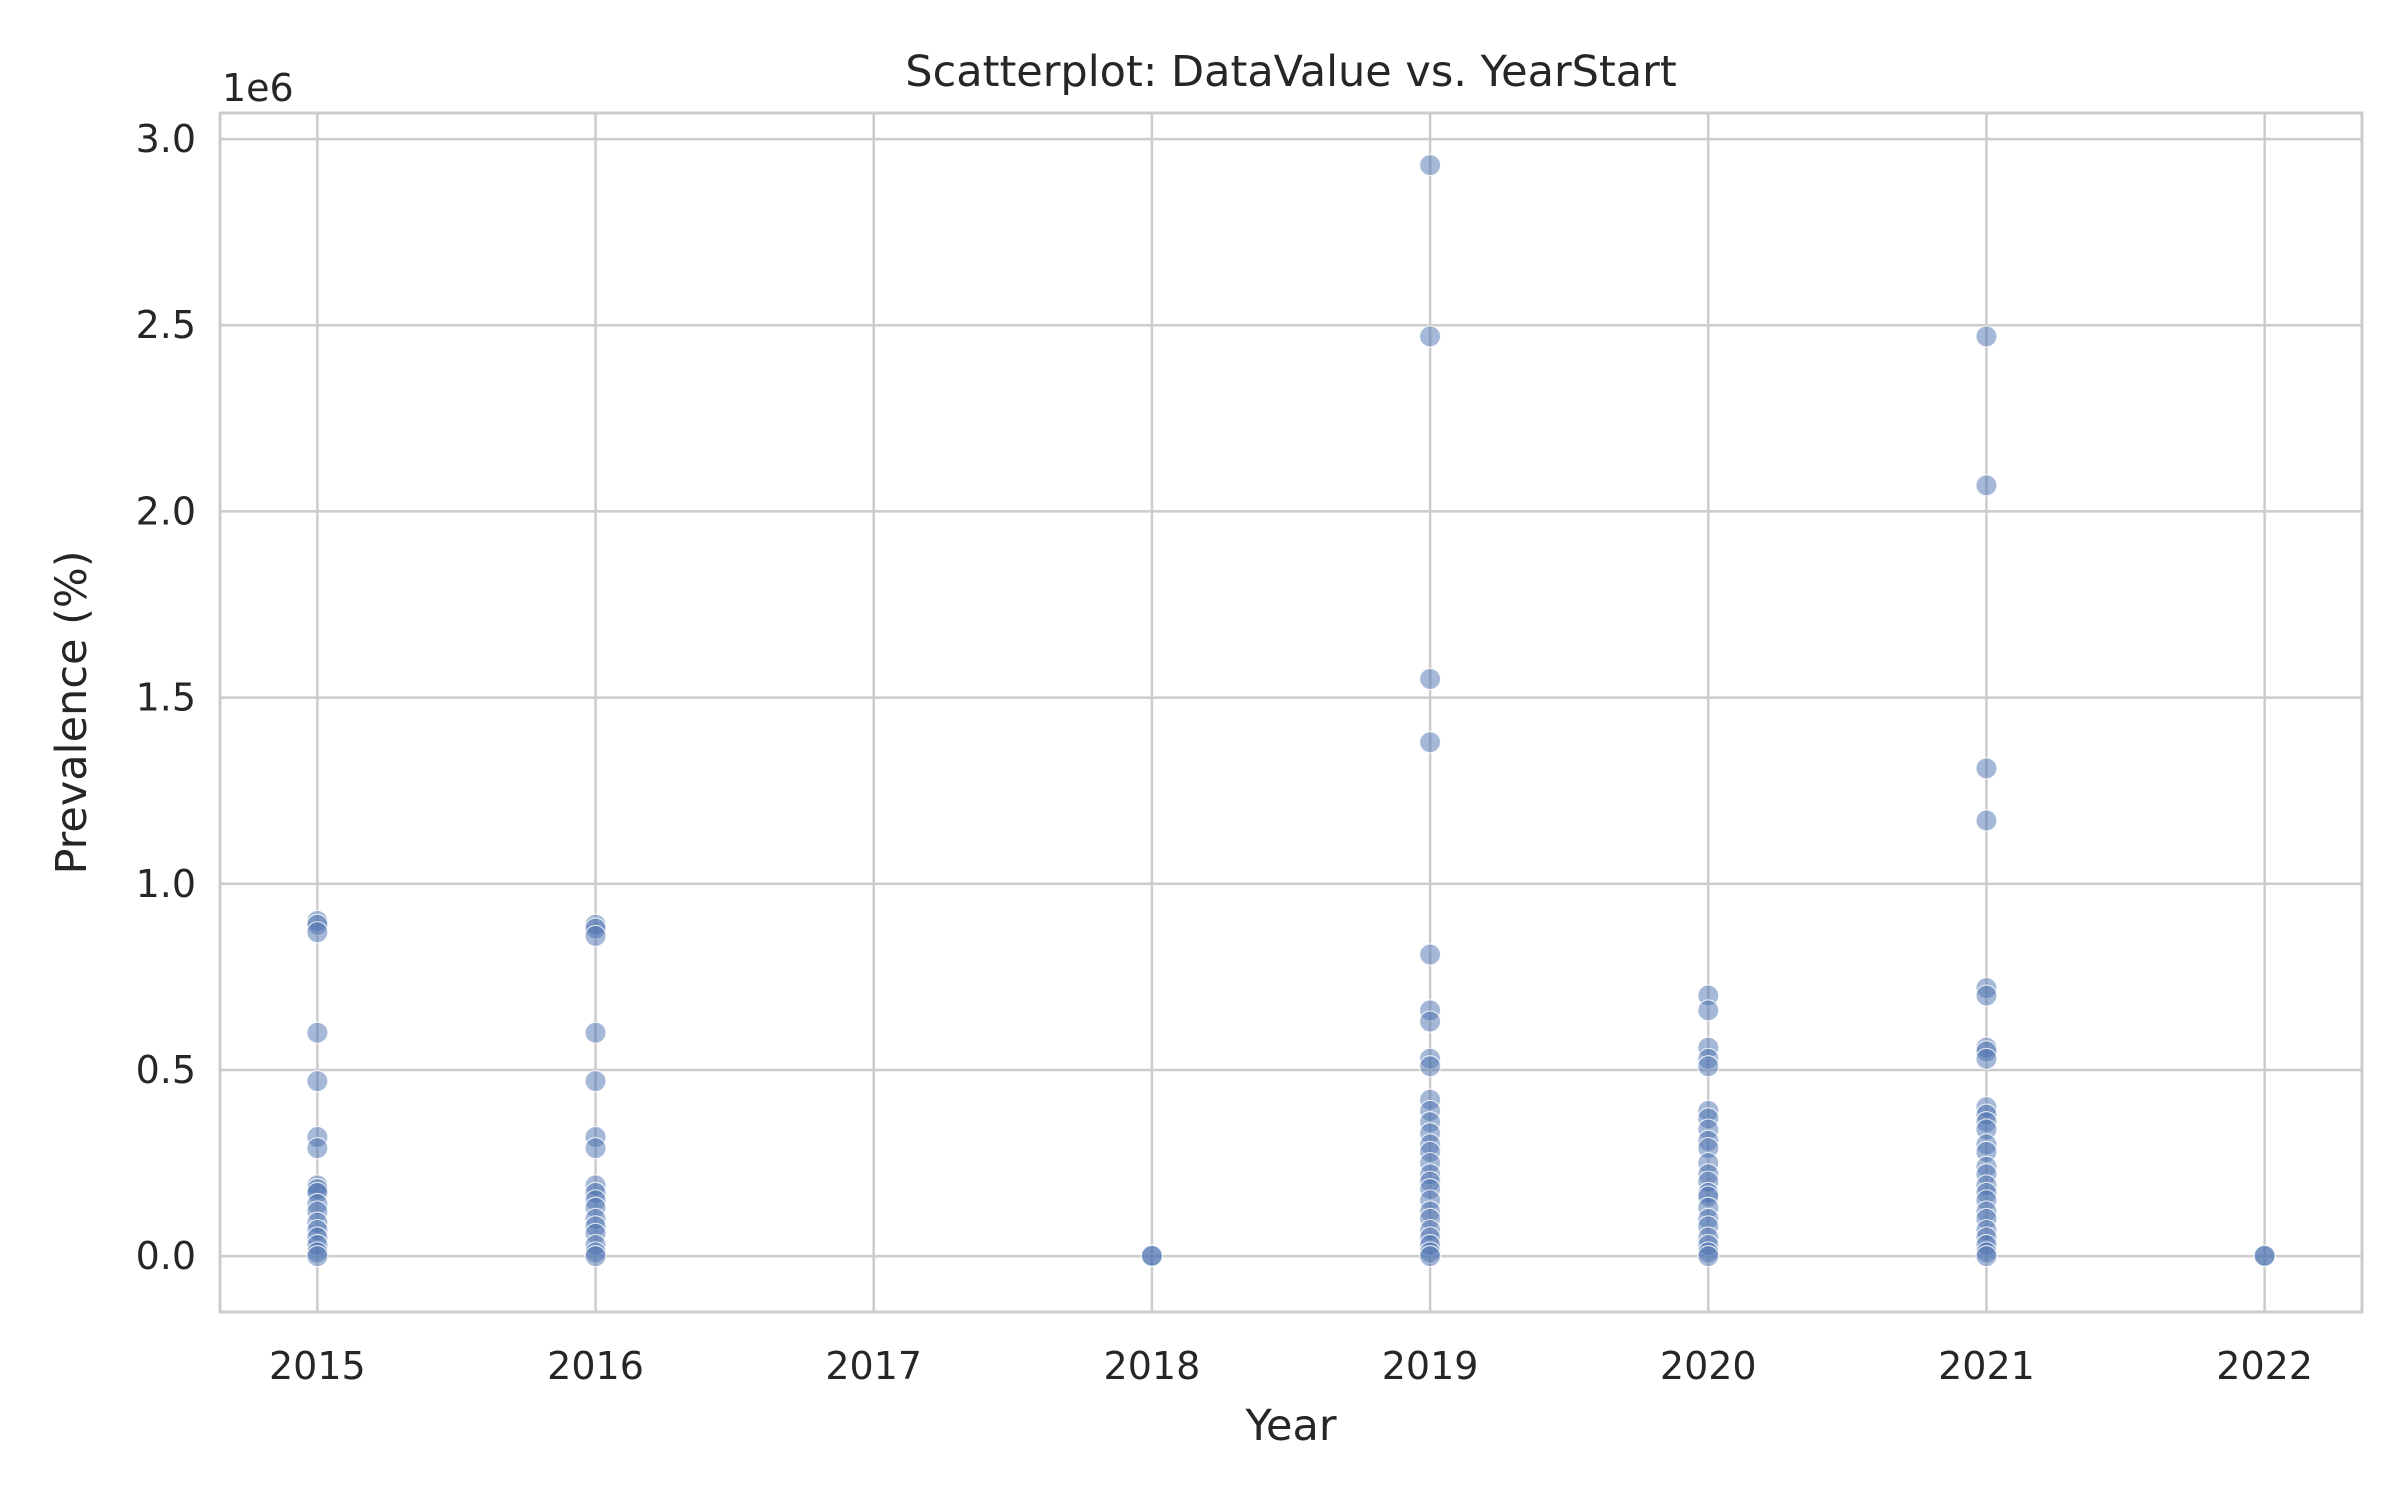 Image resolution: width=2400 pixels, height=1500 pixels. Describe the element at coordinates (1708, 1366) in the screenshot. I see `x-tick-label: 2020` at that location.